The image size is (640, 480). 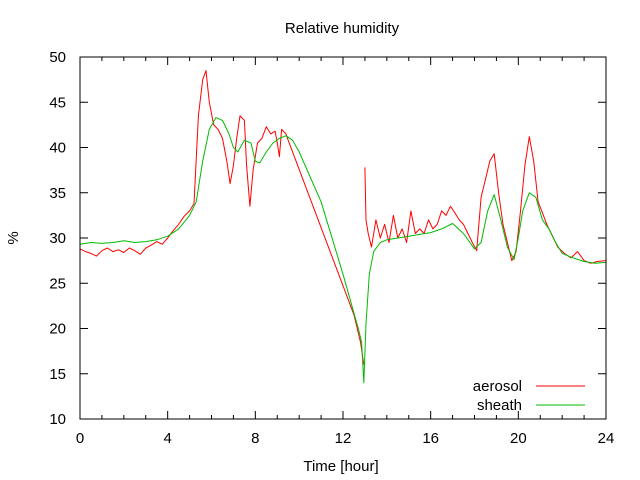 I want to click on y-tick-label: 25, so click(x=57, y=283).